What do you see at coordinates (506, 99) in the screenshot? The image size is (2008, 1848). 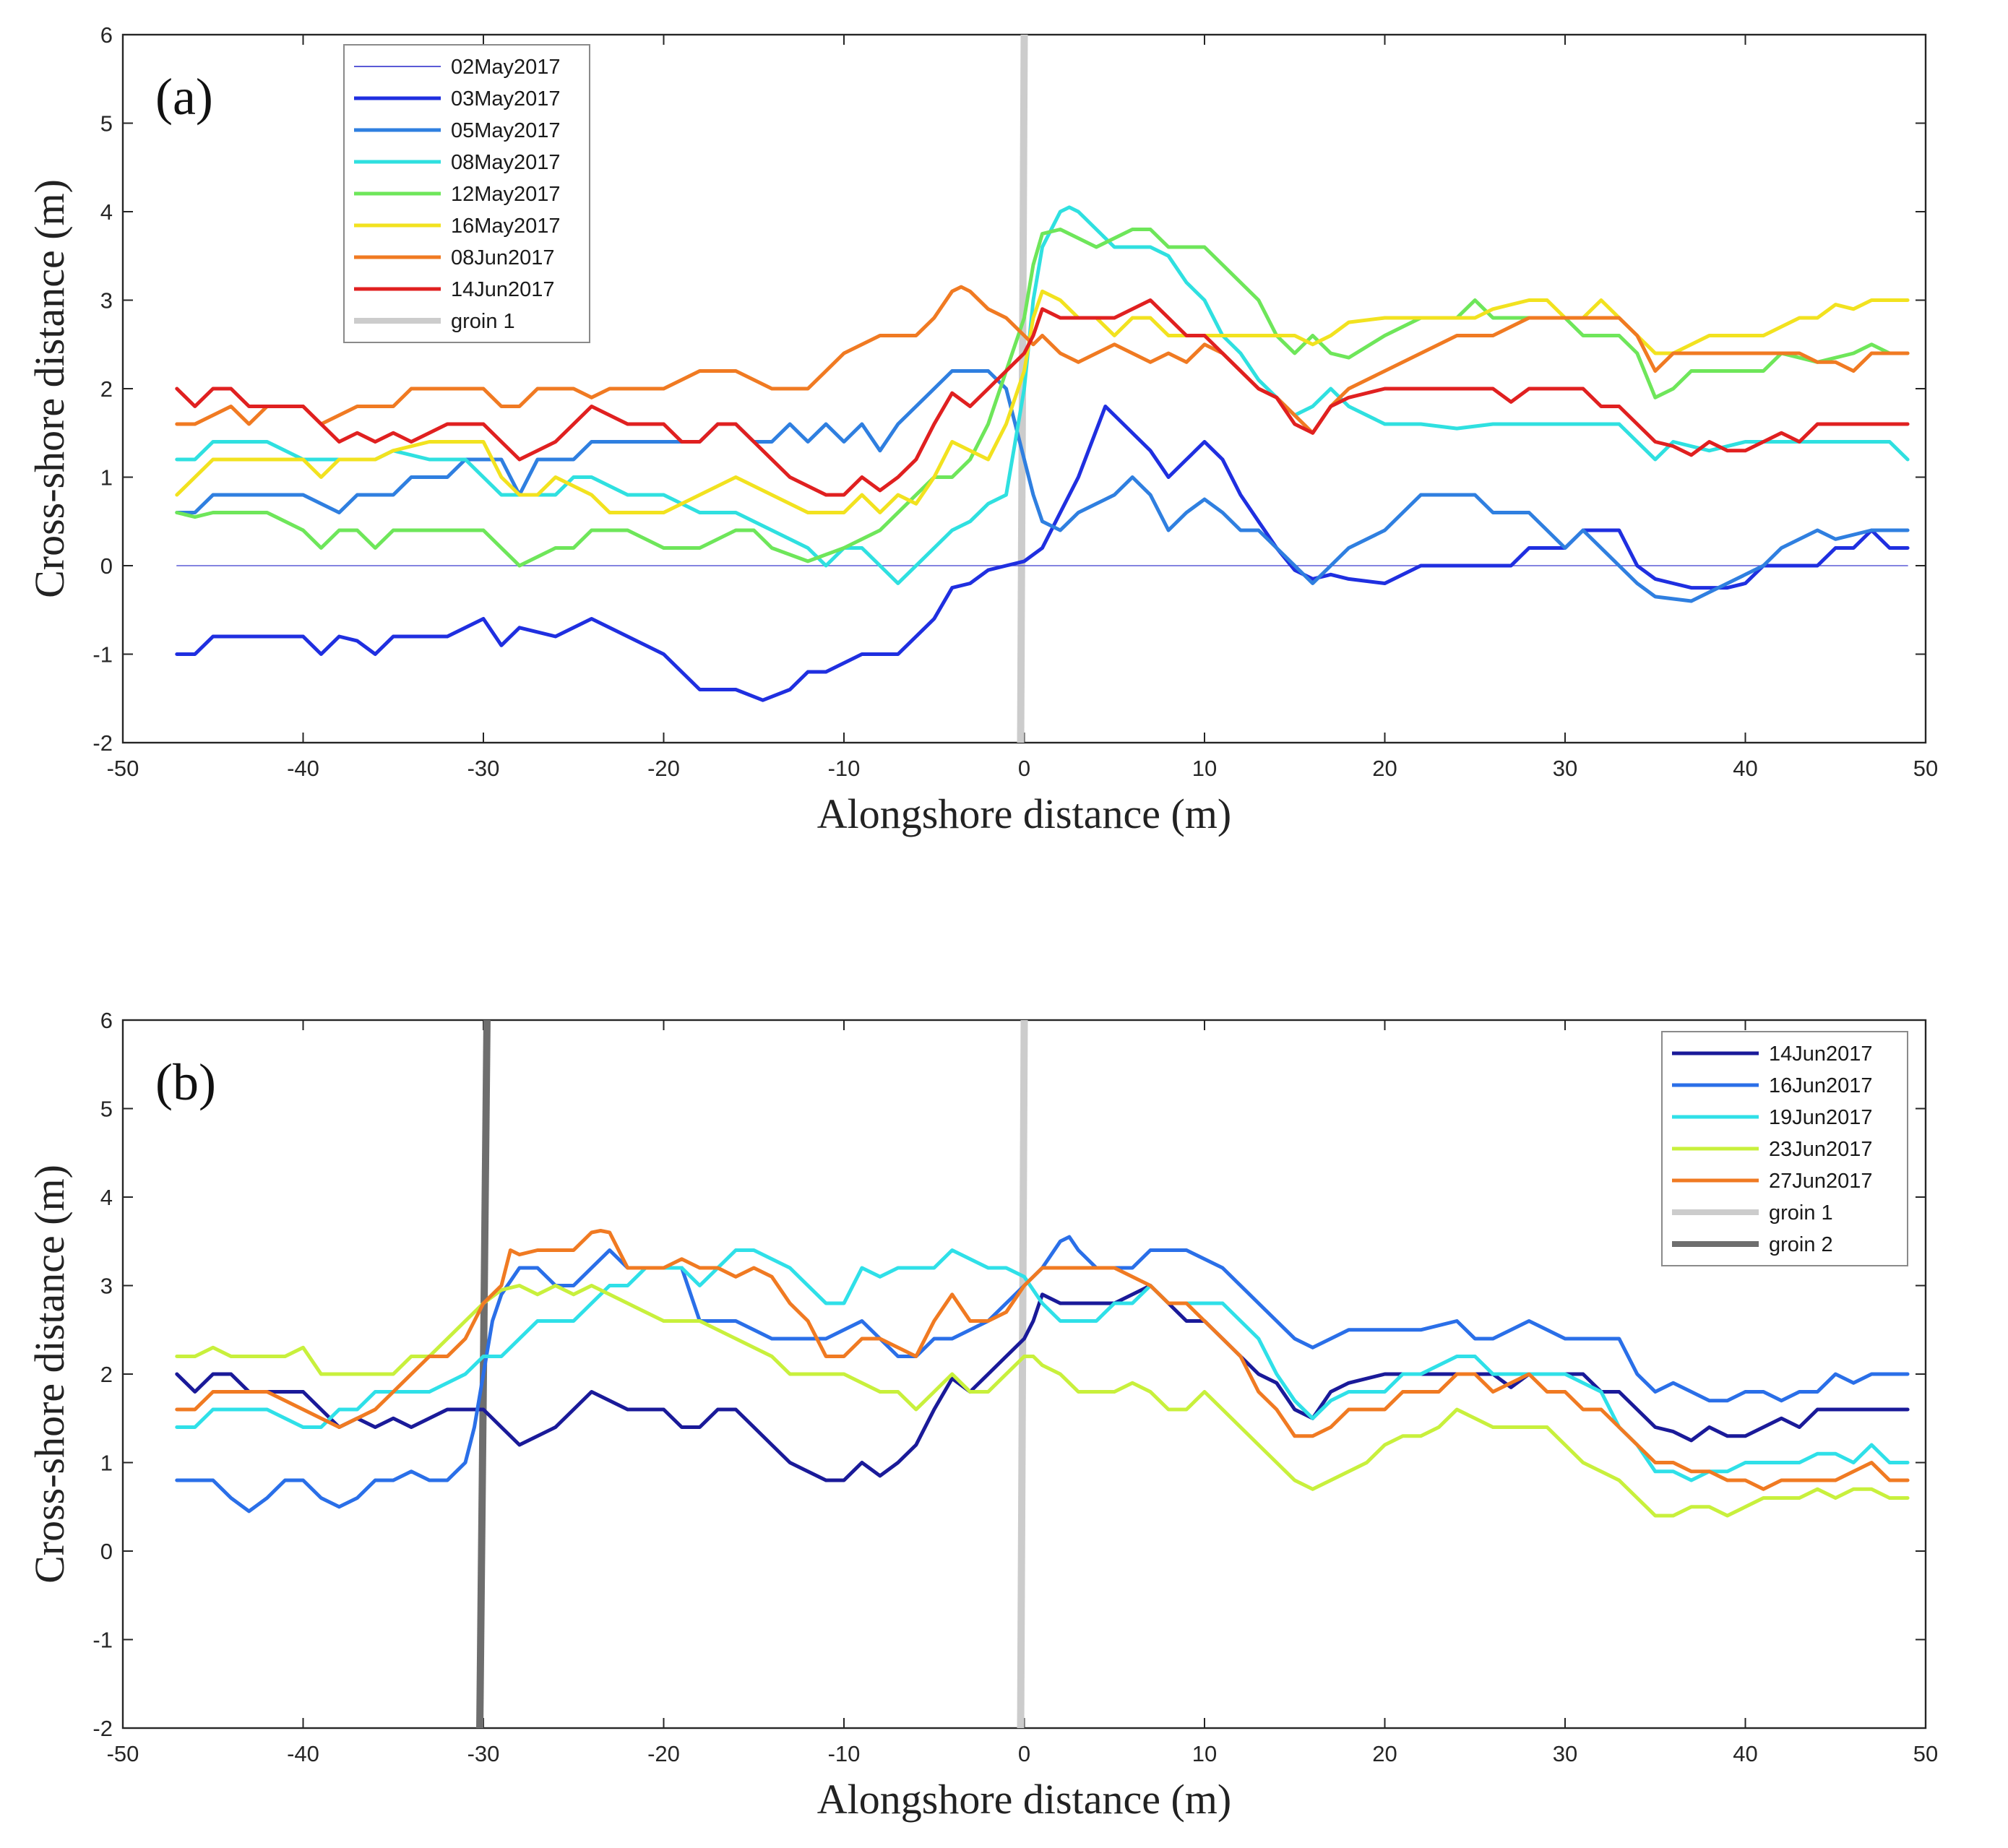 I see `legend-label: 03May2017` at bounding box center [506, 99].